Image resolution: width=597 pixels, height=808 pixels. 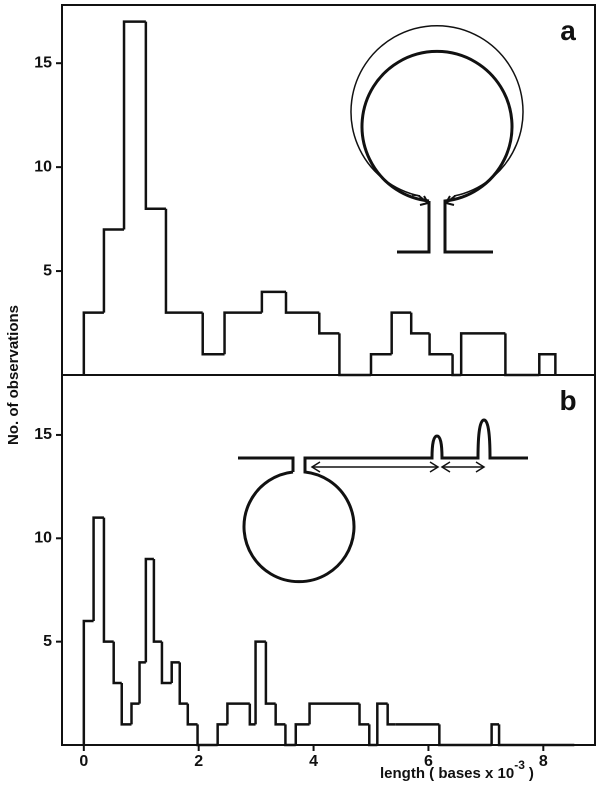 What do you see at coordinates (531, 773) in the screenshot?
I see `x-axis-label-end: )` at bounding box center [531, 773].